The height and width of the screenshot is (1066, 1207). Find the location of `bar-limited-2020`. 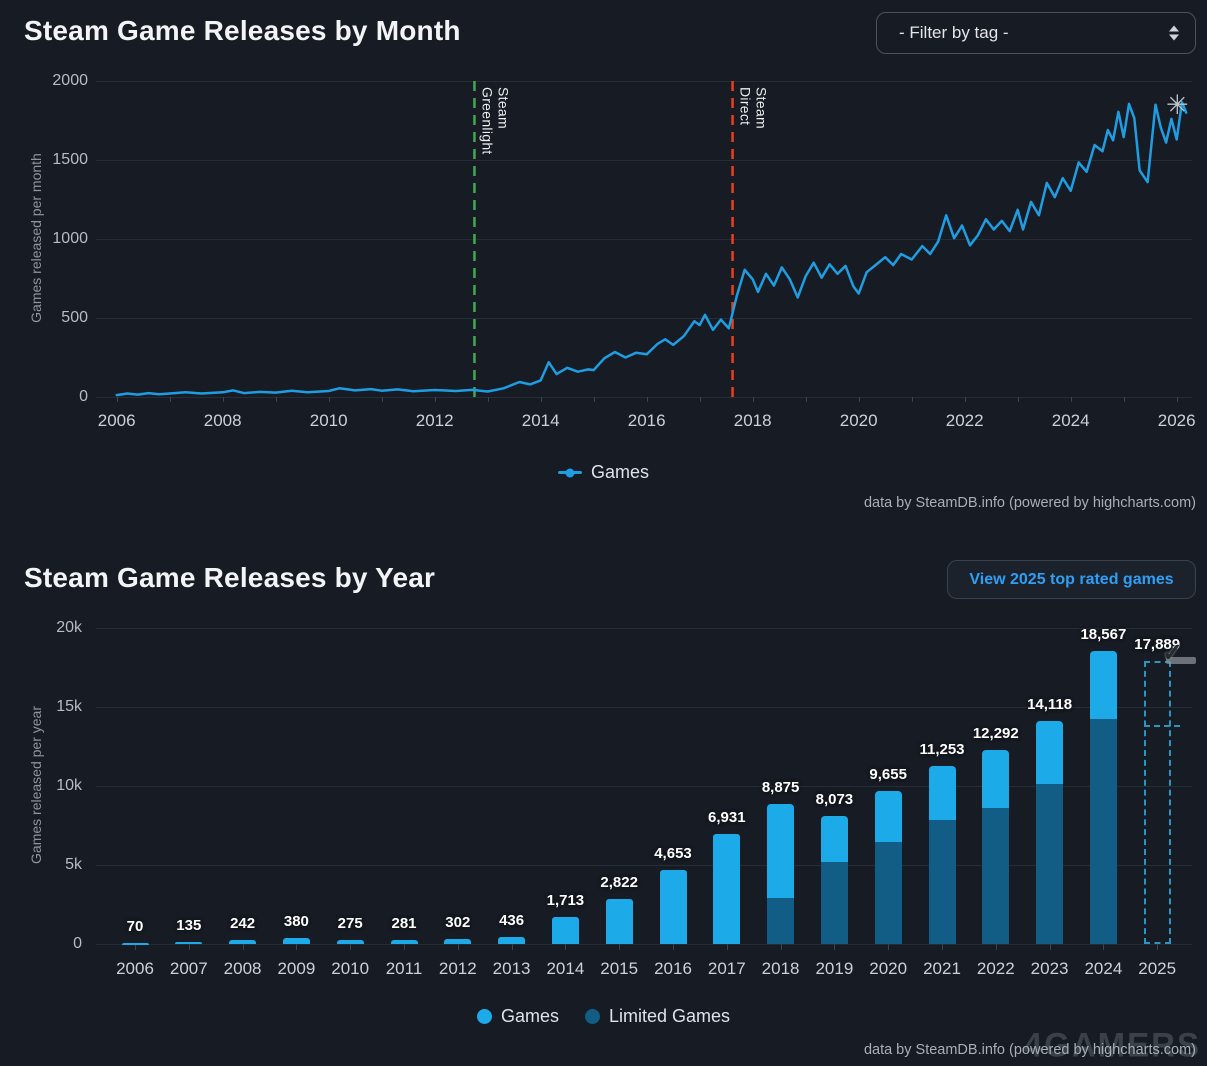

bar-limited-2020 is located at coordinates (888, 892).